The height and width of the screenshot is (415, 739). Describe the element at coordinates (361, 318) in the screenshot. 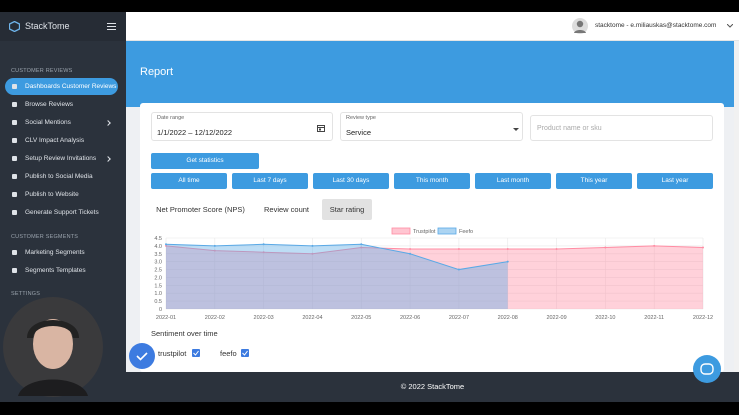

I see `x-tick-label: 2022-05` at that location.